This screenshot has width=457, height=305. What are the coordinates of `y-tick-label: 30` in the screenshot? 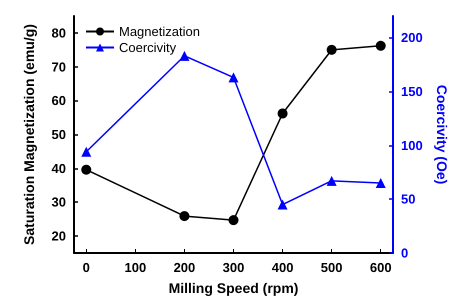 It's located at (59, 202).